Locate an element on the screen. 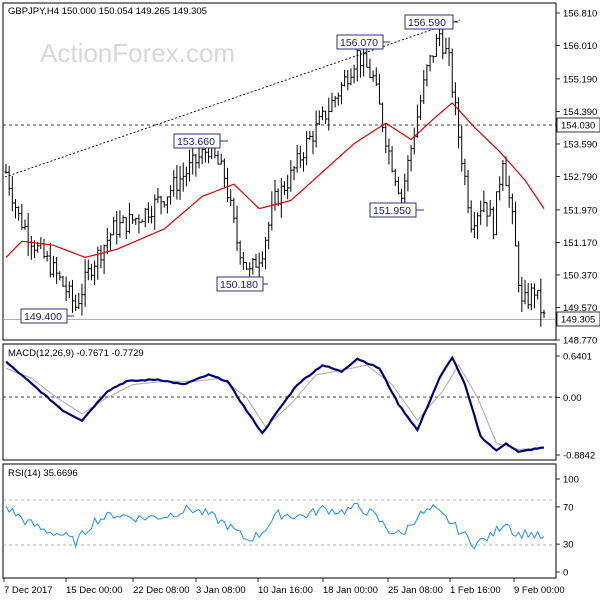 The height and width of the screenshot is (600, 600). main-y-tick-label: 150.370 is located at coordinates (580, 275).